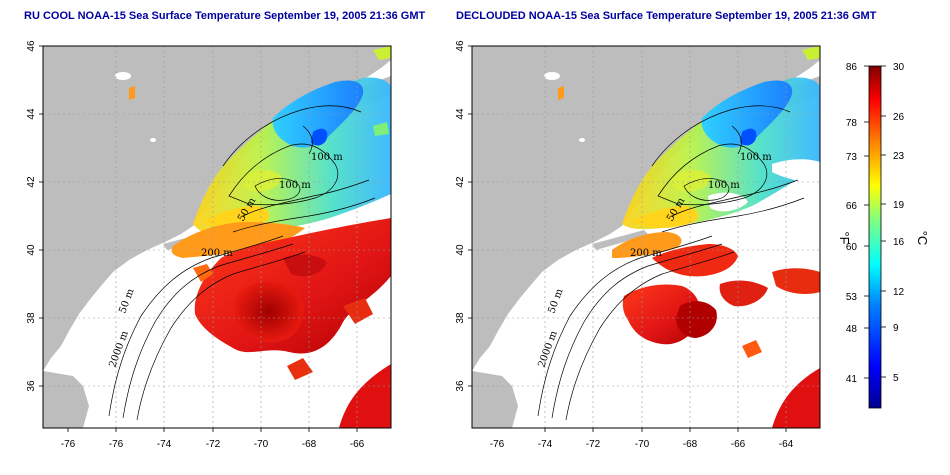 The width and height of the screenshot is (950, 475). Describe the element at coordinates (852, 329) in the screenshot. I see `colorbar-fahrenheit-tick: 48` at that location.